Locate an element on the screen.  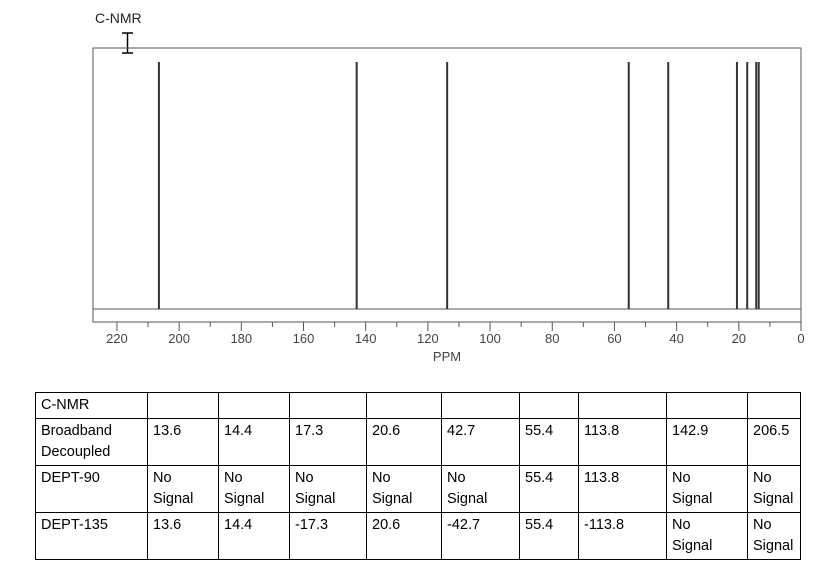
table-cell: 17.3 is located at coordinates (328, 442).